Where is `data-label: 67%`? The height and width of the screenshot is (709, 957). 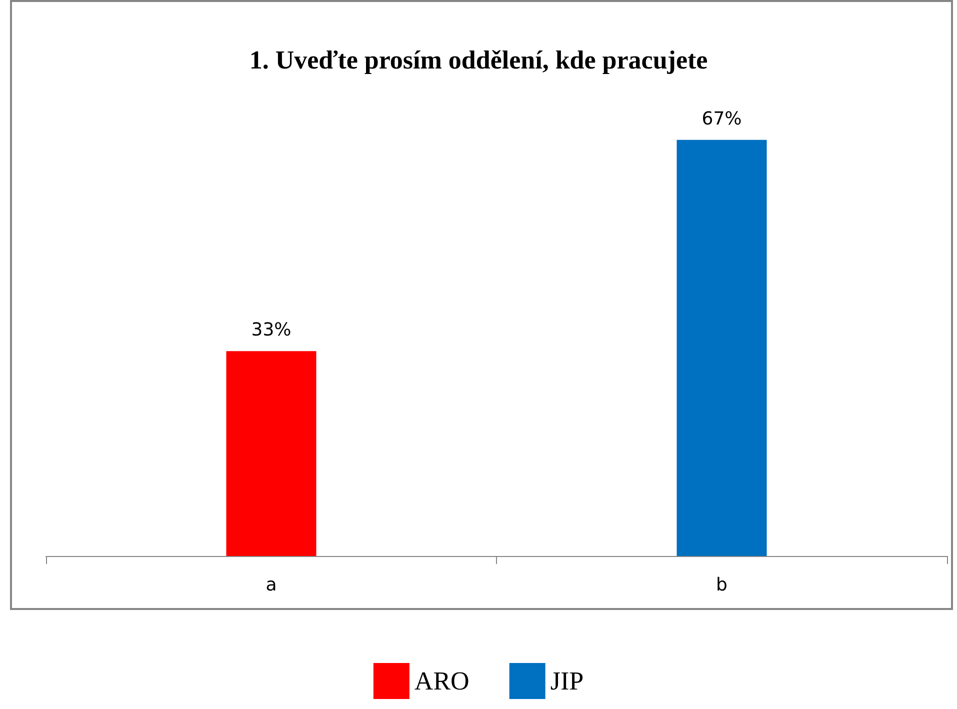
data-label: 67% is located at coordinates (722, 119).